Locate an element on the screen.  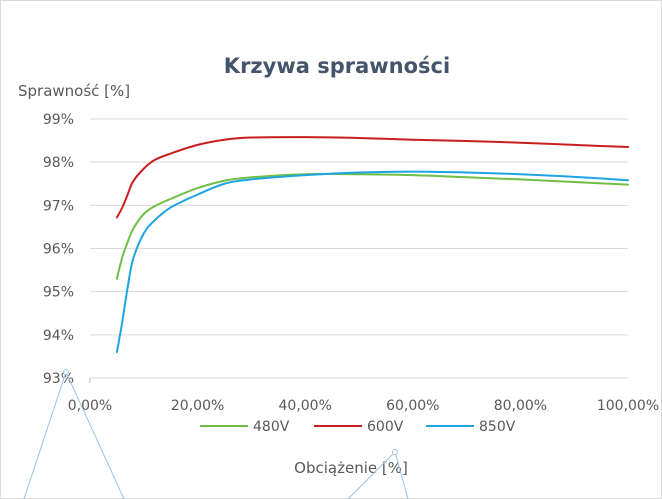
x-tick-label: 20,00% is located at coordinates (197, 406).